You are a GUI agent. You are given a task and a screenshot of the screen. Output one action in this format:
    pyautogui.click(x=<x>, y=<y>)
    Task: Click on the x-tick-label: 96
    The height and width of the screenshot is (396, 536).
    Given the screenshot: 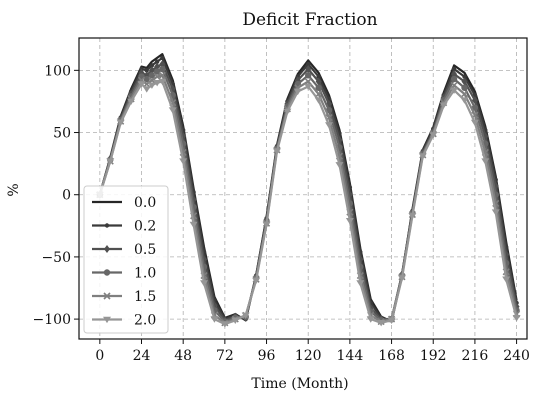 What is the action you would take?
    pyautogui.click(x=267, y=356)
    